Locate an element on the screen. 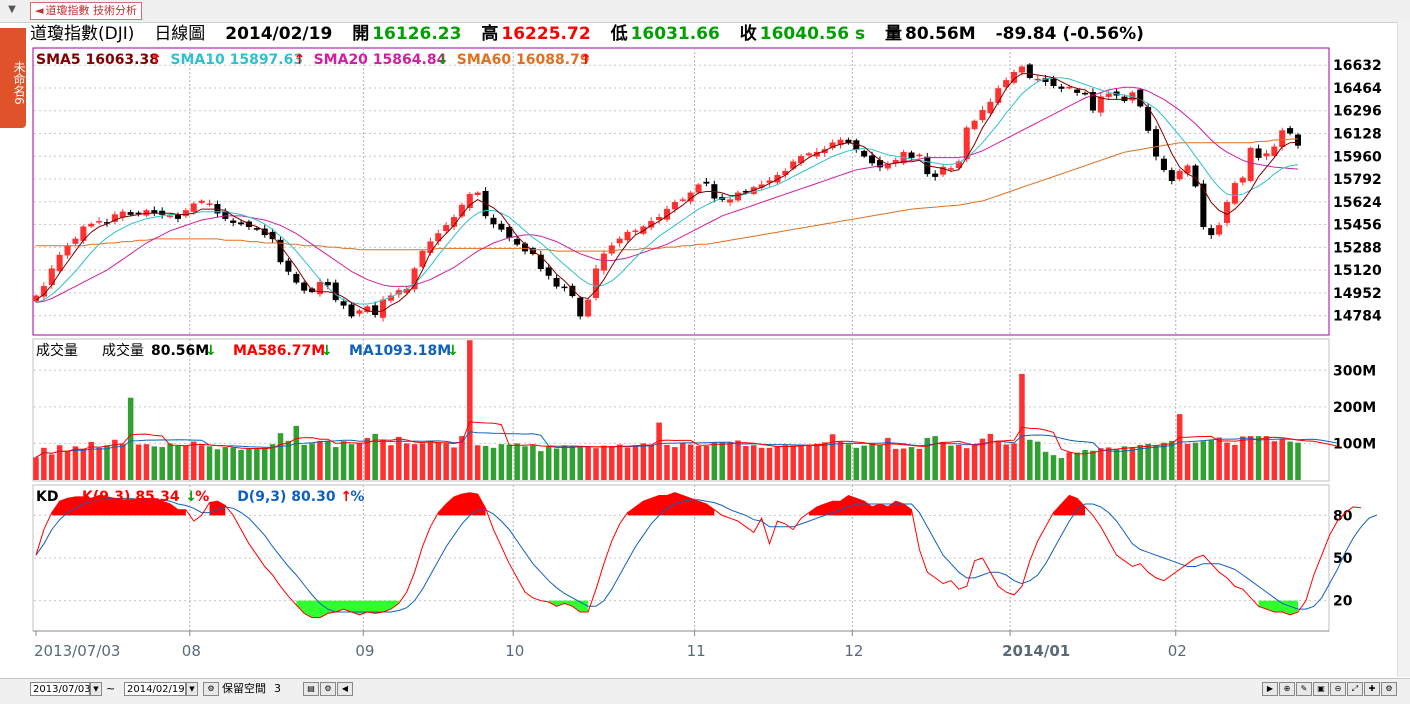  end-date-input: 2014/02/19 is located at coordinates (155, 689).